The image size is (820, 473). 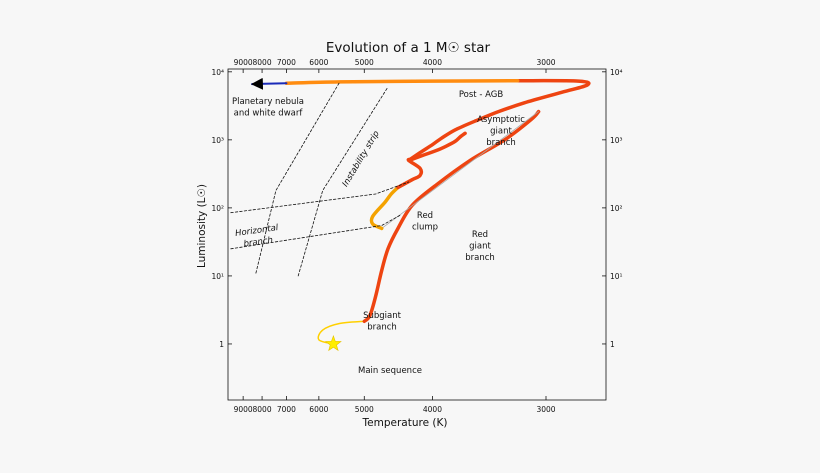 What do you see at coordinates (318, 409) in the screenshot?
I see `x-tick-label-bottom: 6000` at bounding box center [318, 409].